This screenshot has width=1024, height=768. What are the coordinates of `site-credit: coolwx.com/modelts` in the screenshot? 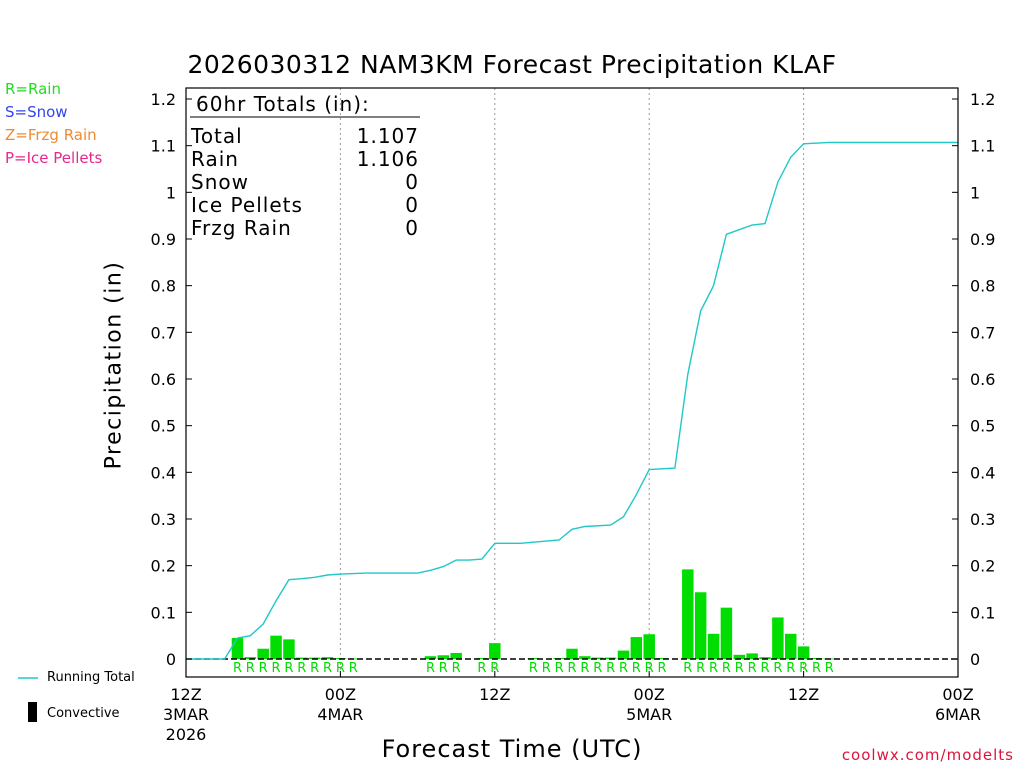 It's located at (927, 755).